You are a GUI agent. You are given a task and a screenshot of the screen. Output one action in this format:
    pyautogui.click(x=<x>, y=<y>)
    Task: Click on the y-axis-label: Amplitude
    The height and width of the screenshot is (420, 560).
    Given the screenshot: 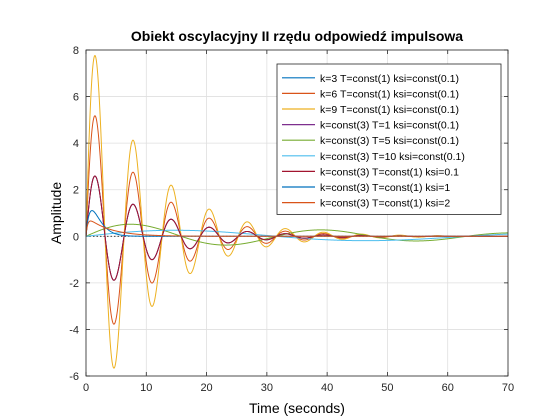 What is the action you would take?
    pyautogui.click(x=56, y=213)
    